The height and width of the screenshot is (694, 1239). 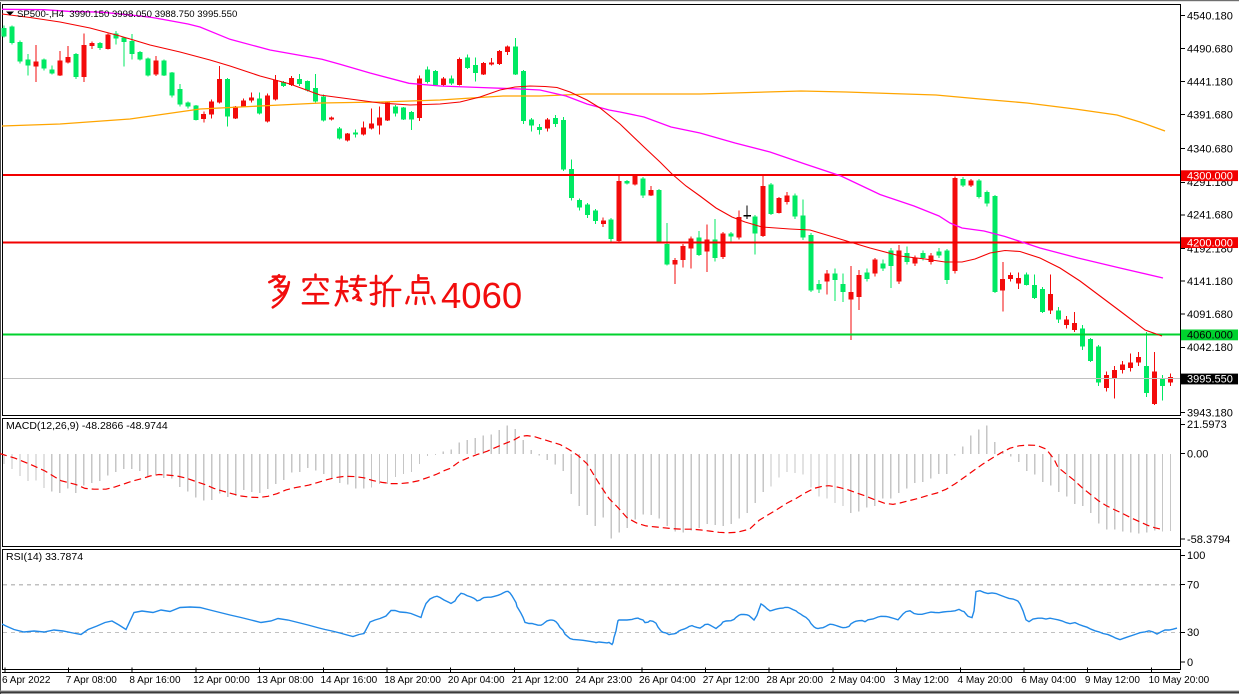 I want to click on svg-text: 18 Apr 20:00, so click(x=412, y=680).